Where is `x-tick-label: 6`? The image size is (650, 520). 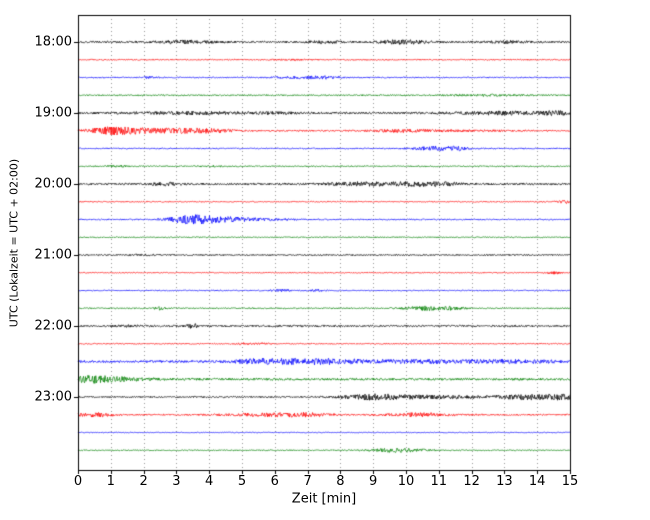 x-tick-label: 6 is located at coordinates (274, 481).